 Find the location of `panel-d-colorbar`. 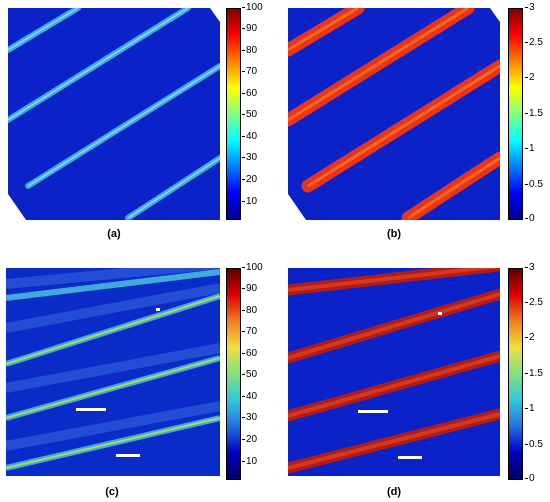

panel-d-colorbar is located at coordinates (515, 374).